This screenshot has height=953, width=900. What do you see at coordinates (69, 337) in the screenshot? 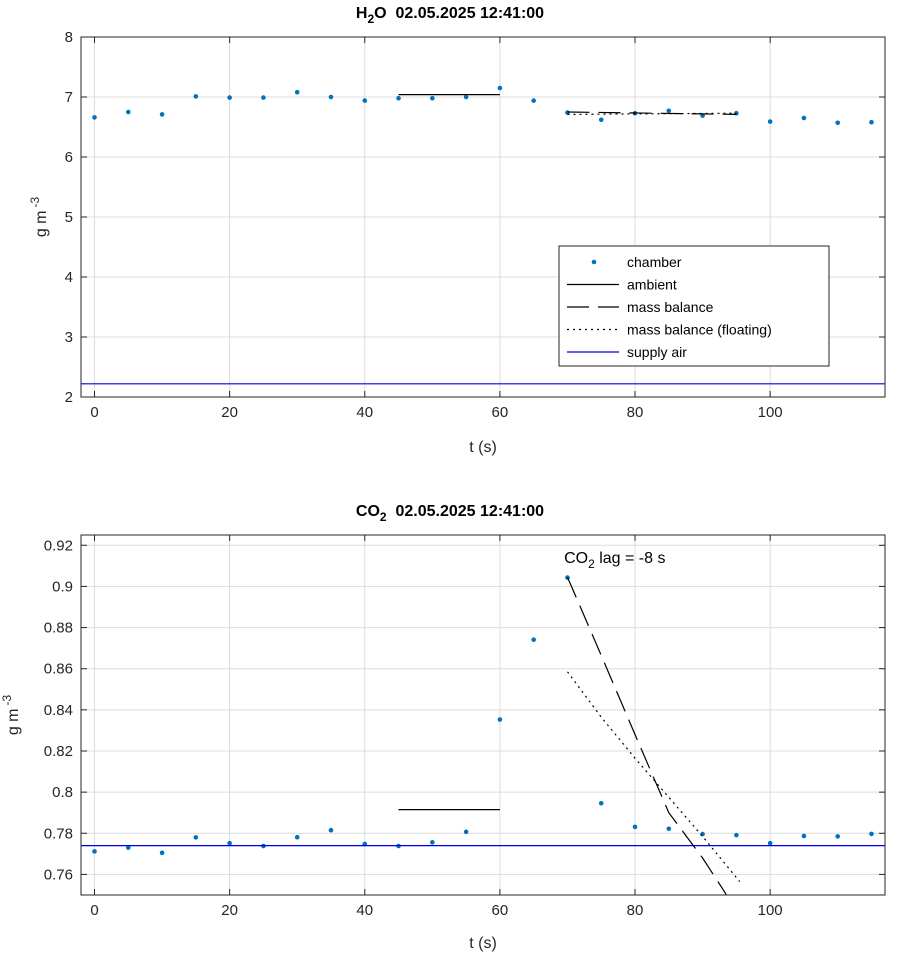
I see `y-tick-label: 3` at bounding box center [69, 337].